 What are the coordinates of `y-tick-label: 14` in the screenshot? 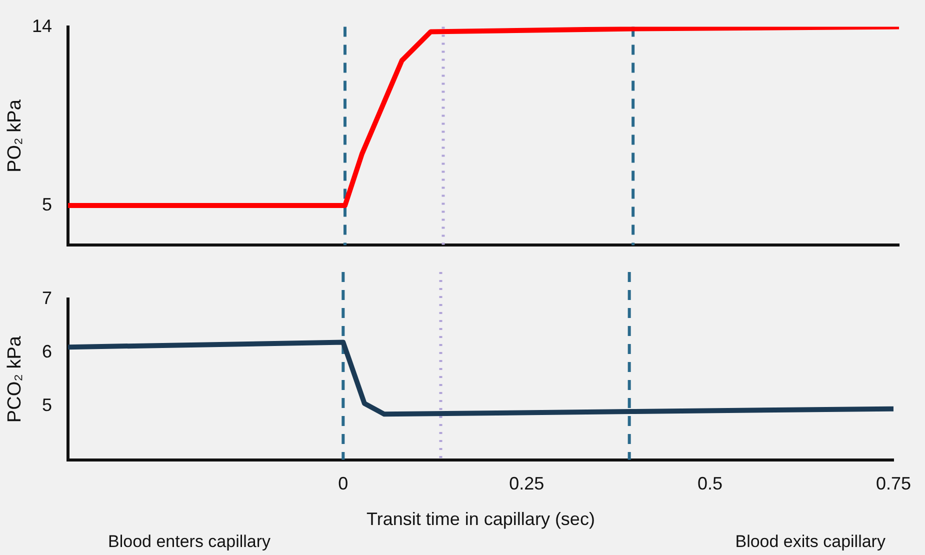 It's located at (42, 26).